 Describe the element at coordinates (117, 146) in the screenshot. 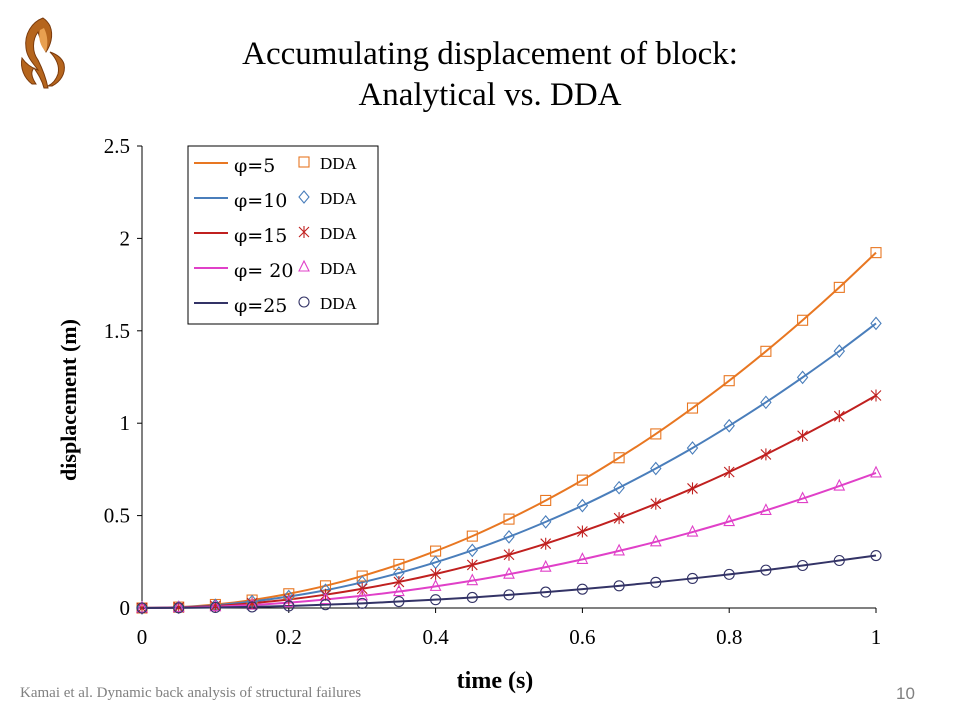

I see `y-tick-label: 2.5` at that location.